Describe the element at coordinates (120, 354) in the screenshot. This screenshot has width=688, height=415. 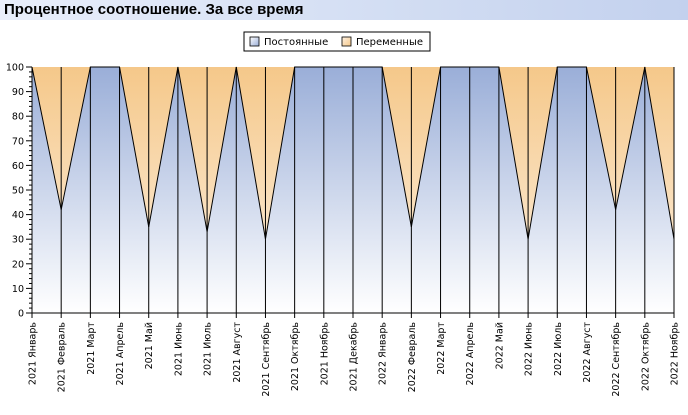
I see `x-tick-label: 2021 Апрель` at that location.